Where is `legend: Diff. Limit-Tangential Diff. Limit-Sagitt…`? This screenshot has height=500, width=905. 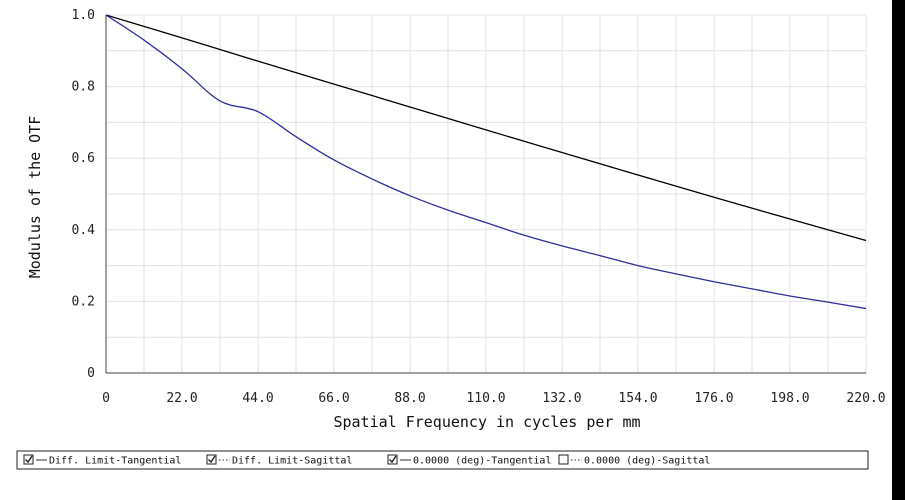 legend: Diff. Limit-Tangential Diff. Limit-Sagitt… is located at coordinates (442, 460).